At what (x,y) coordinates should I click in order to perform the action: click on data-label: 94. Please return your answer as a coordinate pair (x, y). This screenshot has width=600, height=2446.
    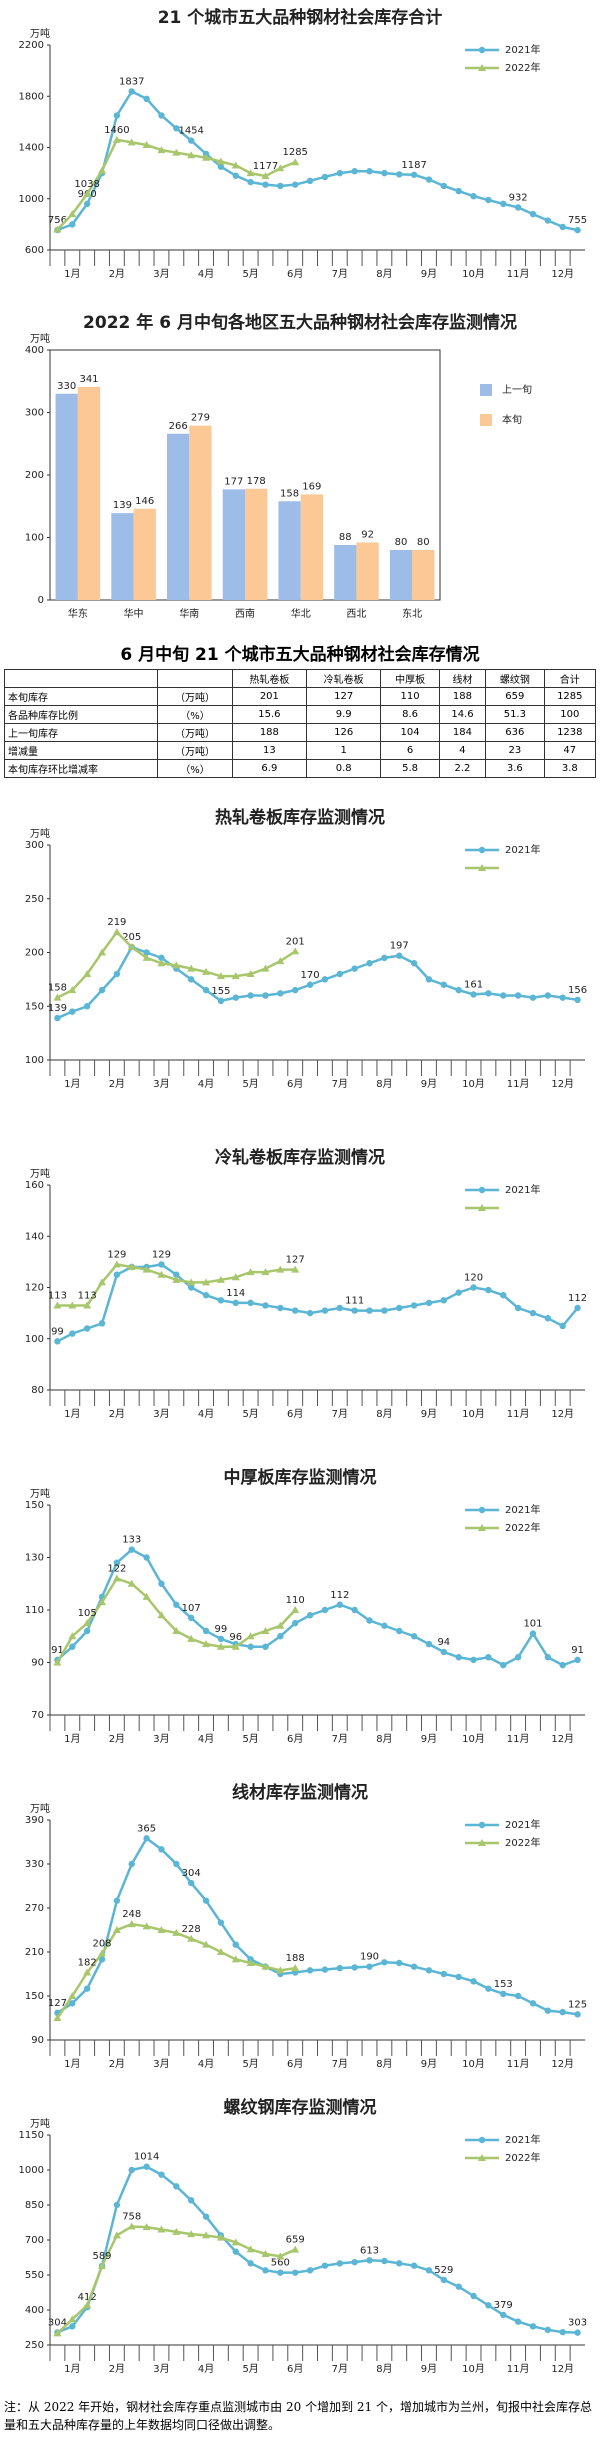
    Looking at the image, I should click on (443, 1642).